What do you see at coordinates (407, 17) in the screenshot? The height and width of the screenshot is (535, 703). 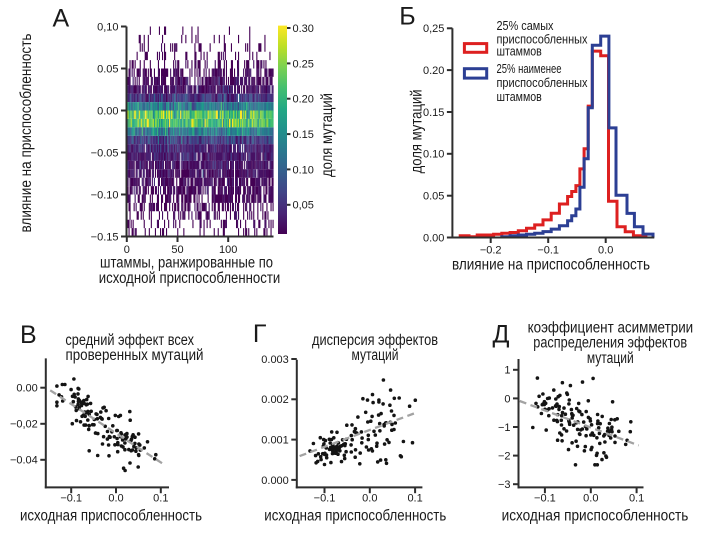 I see `svg-text: Б` at bounding box center [407, 17].